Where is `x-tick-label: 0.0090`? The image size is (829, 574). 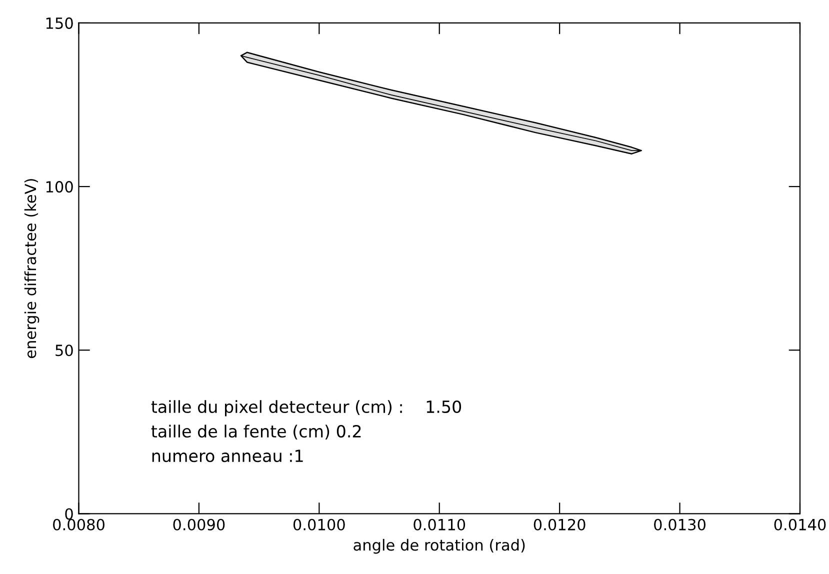 x-tick-label: 0.0090 is located at coordinates (199, 524).